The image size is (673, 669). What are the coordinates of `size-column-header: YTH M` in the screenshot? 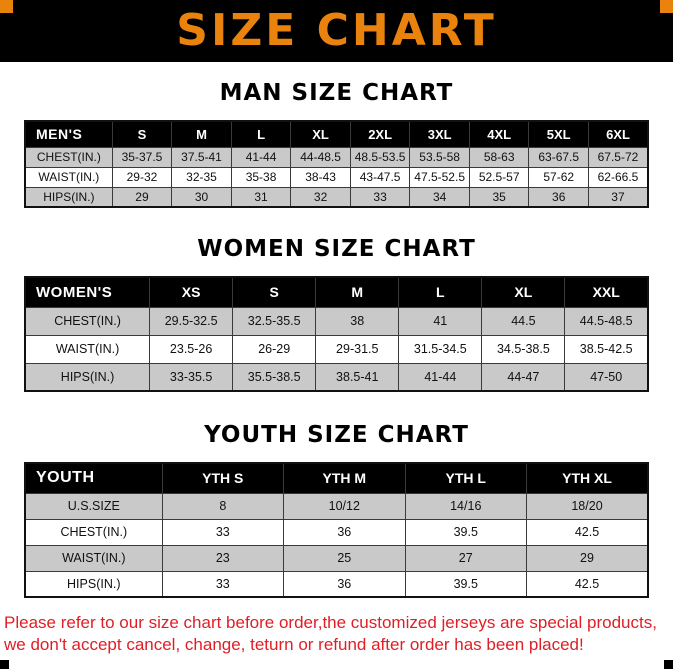 It's located at (344, 478).